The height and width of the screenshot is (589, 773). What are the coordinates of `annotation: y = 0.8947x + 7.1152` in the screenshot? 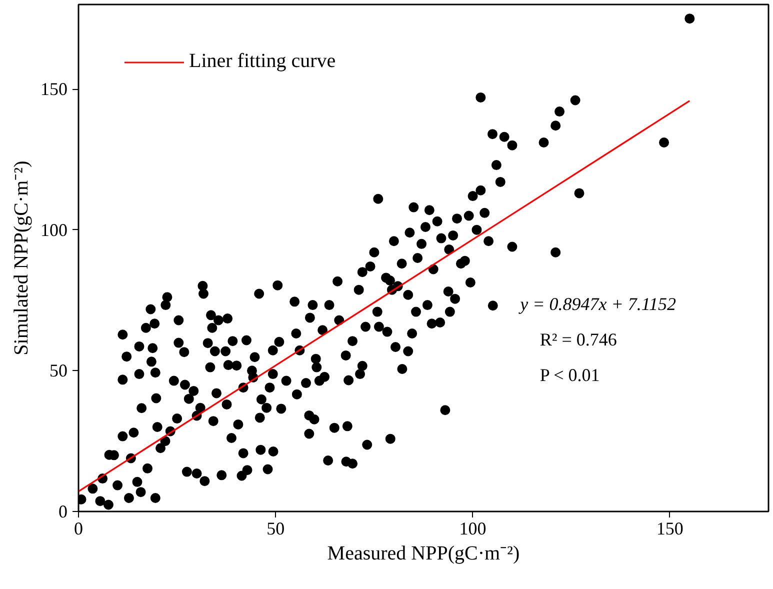 It's located at (597, 304).